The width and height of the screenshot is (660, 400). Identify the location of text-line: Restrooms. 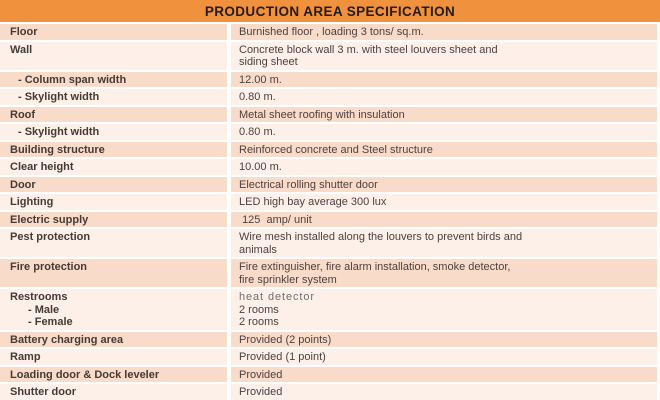
(39, 297).